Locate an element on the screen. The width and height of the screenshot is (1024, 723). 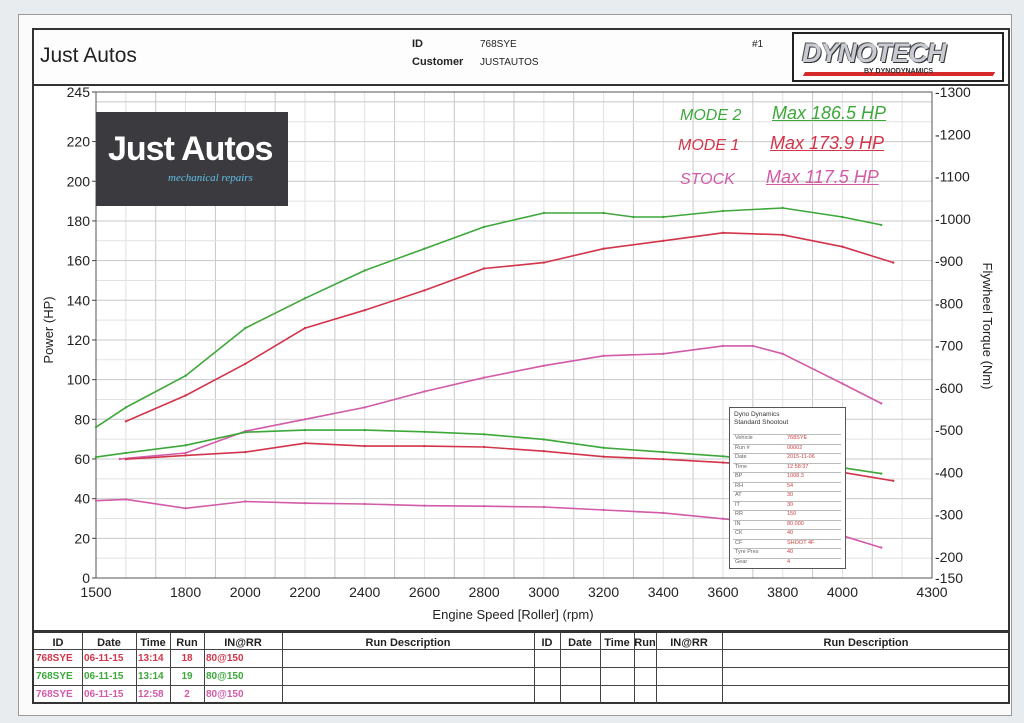
table-cell: 2 is located at coordinates (187, 694).